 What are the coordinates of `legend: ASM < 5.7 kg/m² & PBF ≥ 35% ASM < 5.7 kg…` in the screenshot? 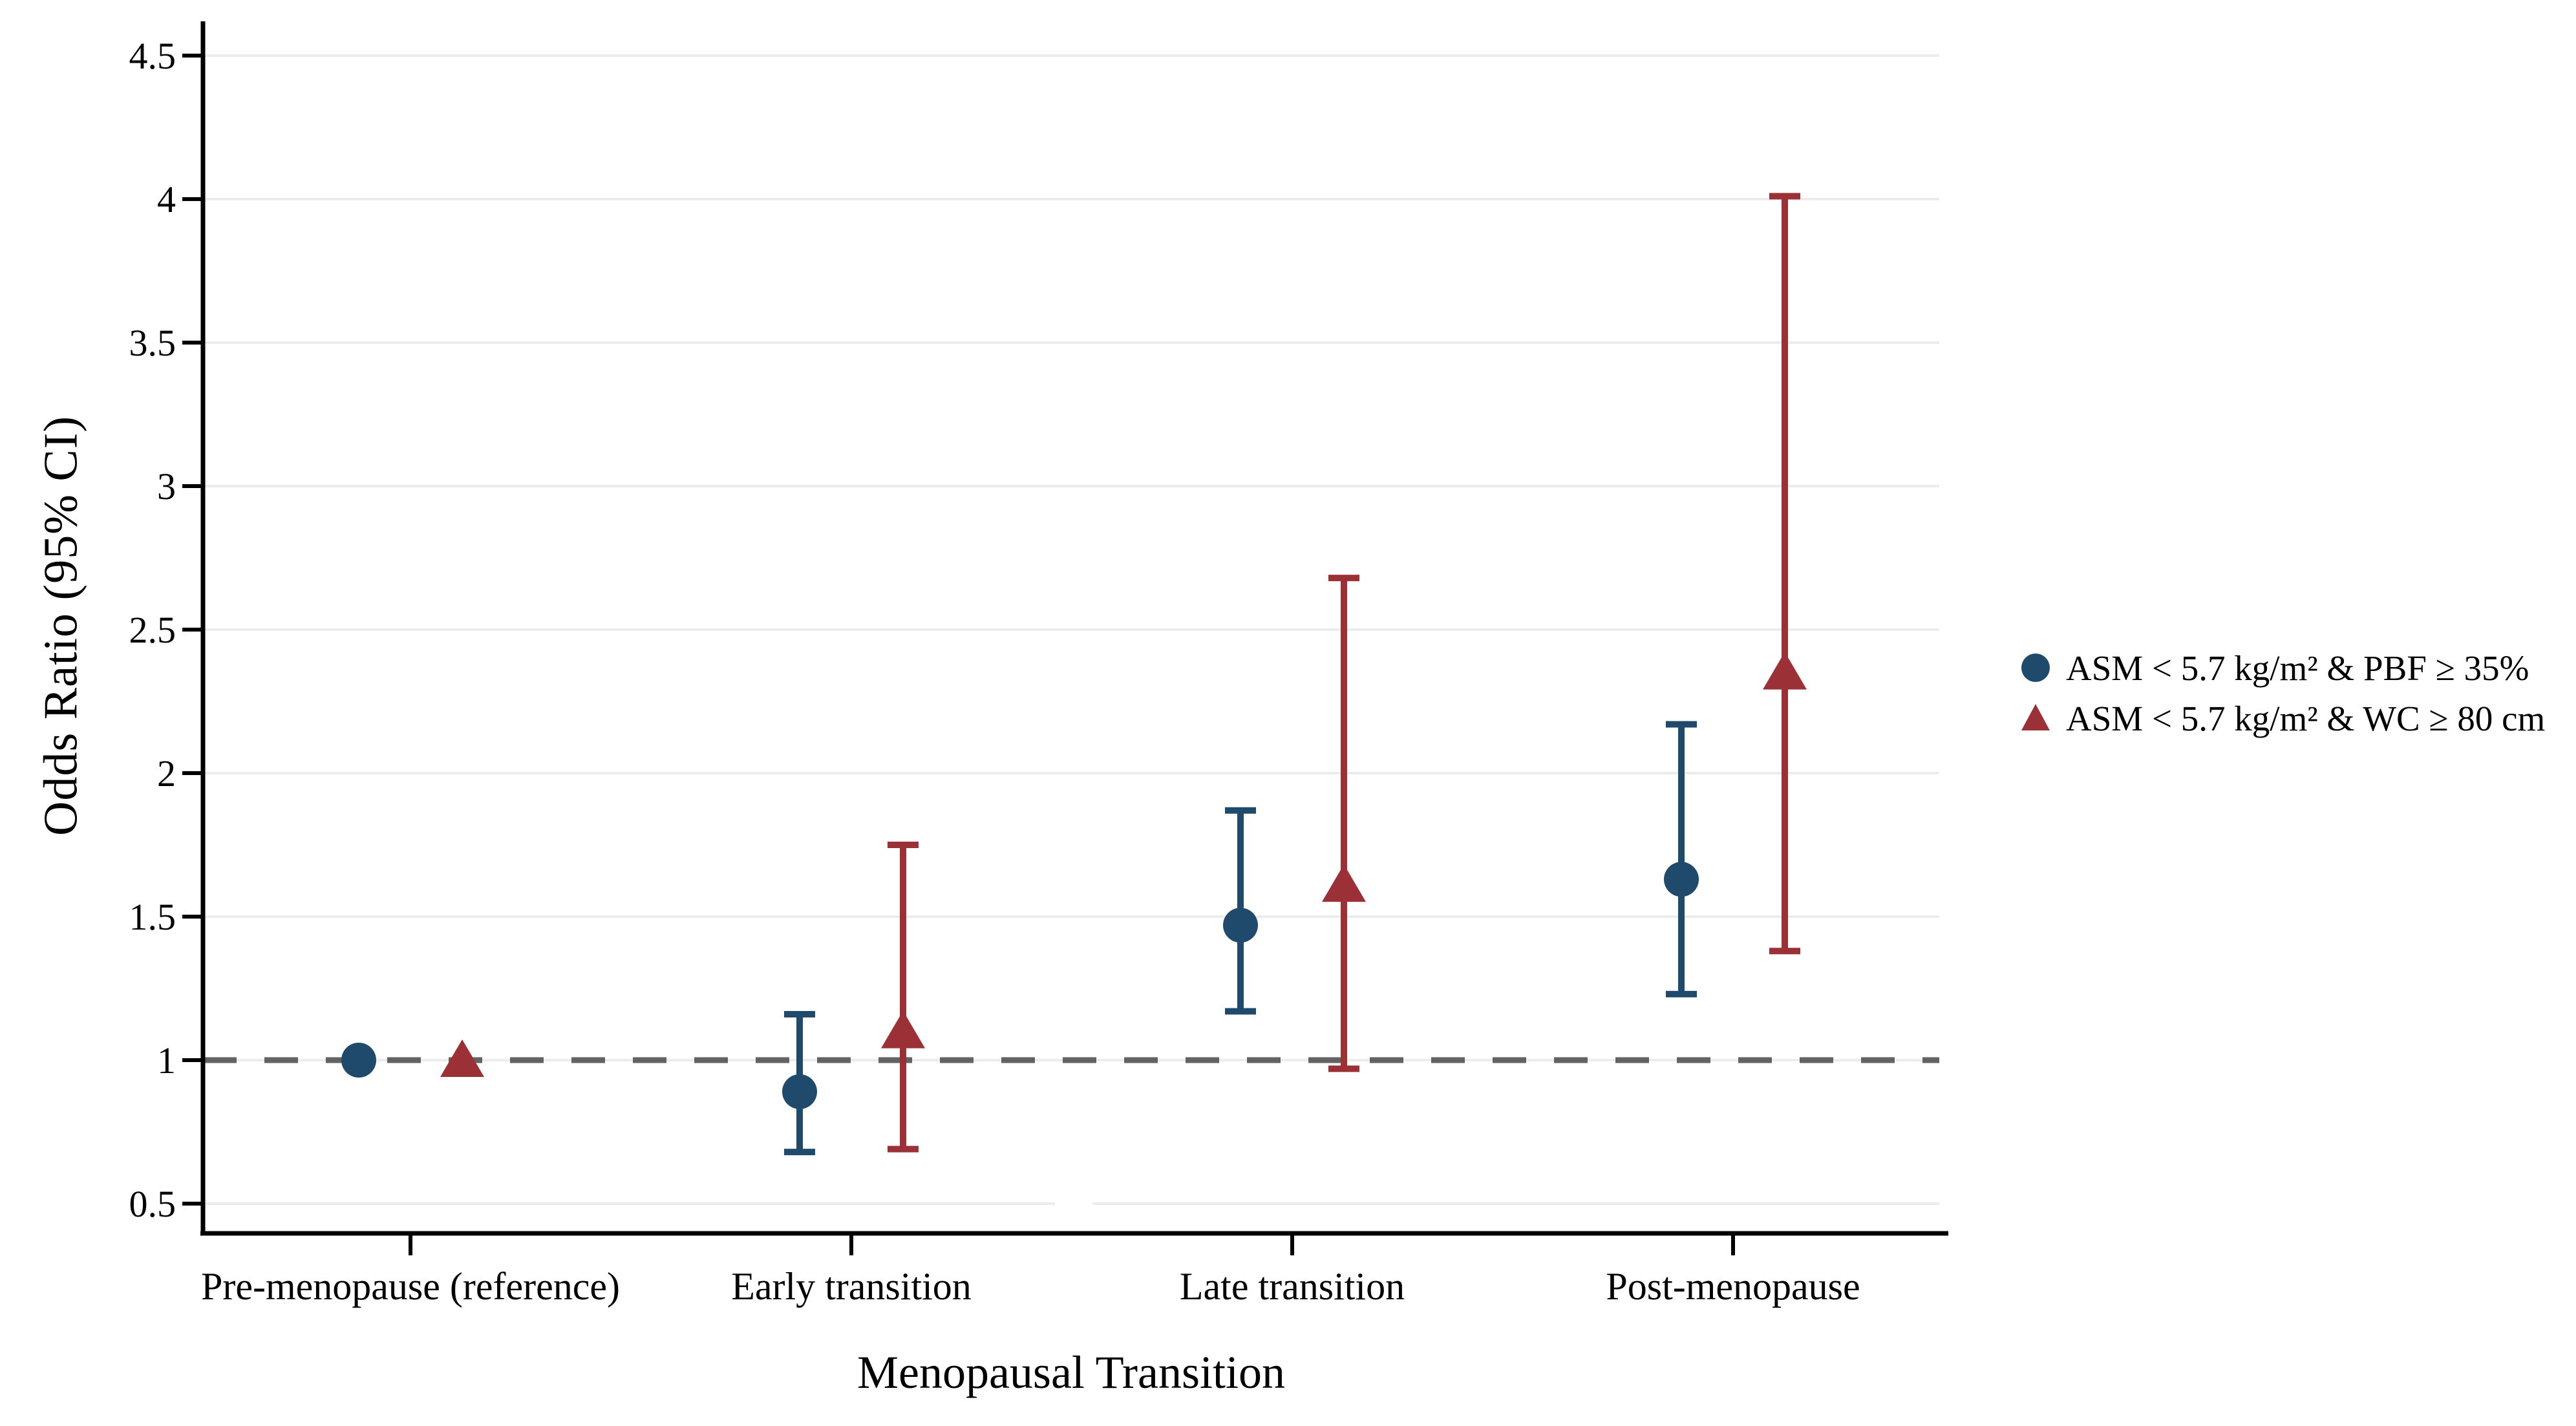 It's located at (2280, 693).